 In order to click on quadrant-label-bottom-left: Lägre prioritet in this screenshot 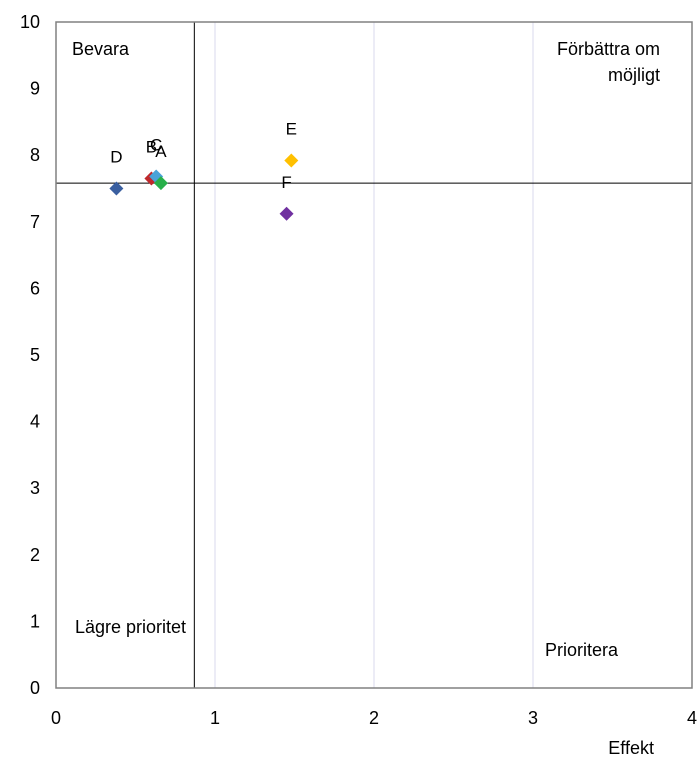, I will do `click(130, 627)`.